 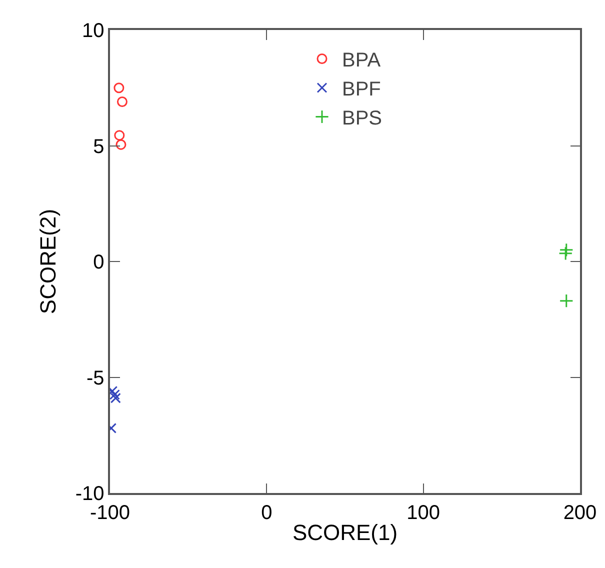 What do you see at coordinates (48, 261) in the screenshot?
I see `y-axis-title: SCORE(2)` at bounding box center [48, 261].